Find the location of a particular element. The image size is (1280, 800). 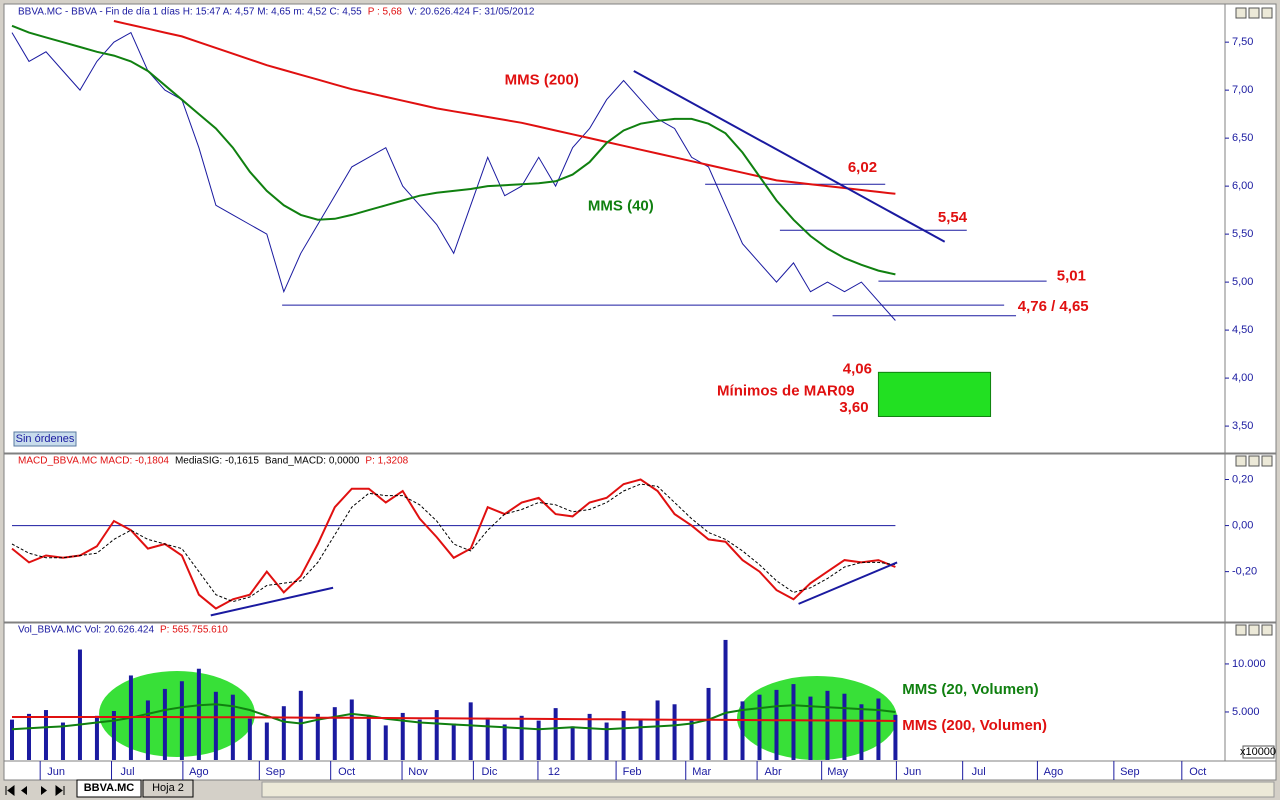

units-box is located at coordinates (1258, 752).